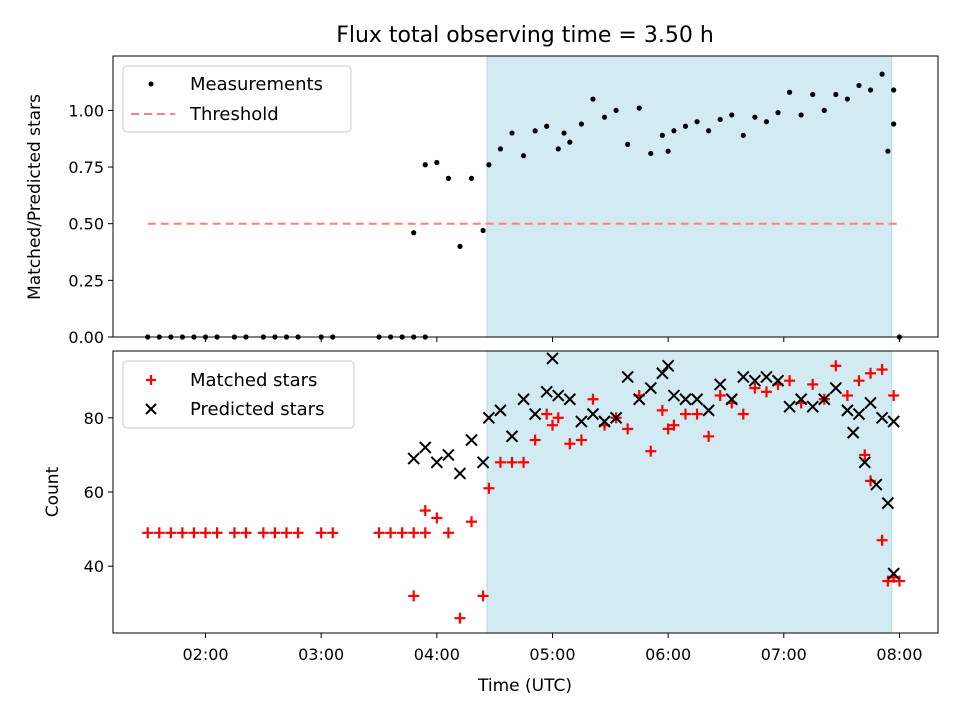  I want to click on top-y-tick-label: 0.50, so click(86, 224).